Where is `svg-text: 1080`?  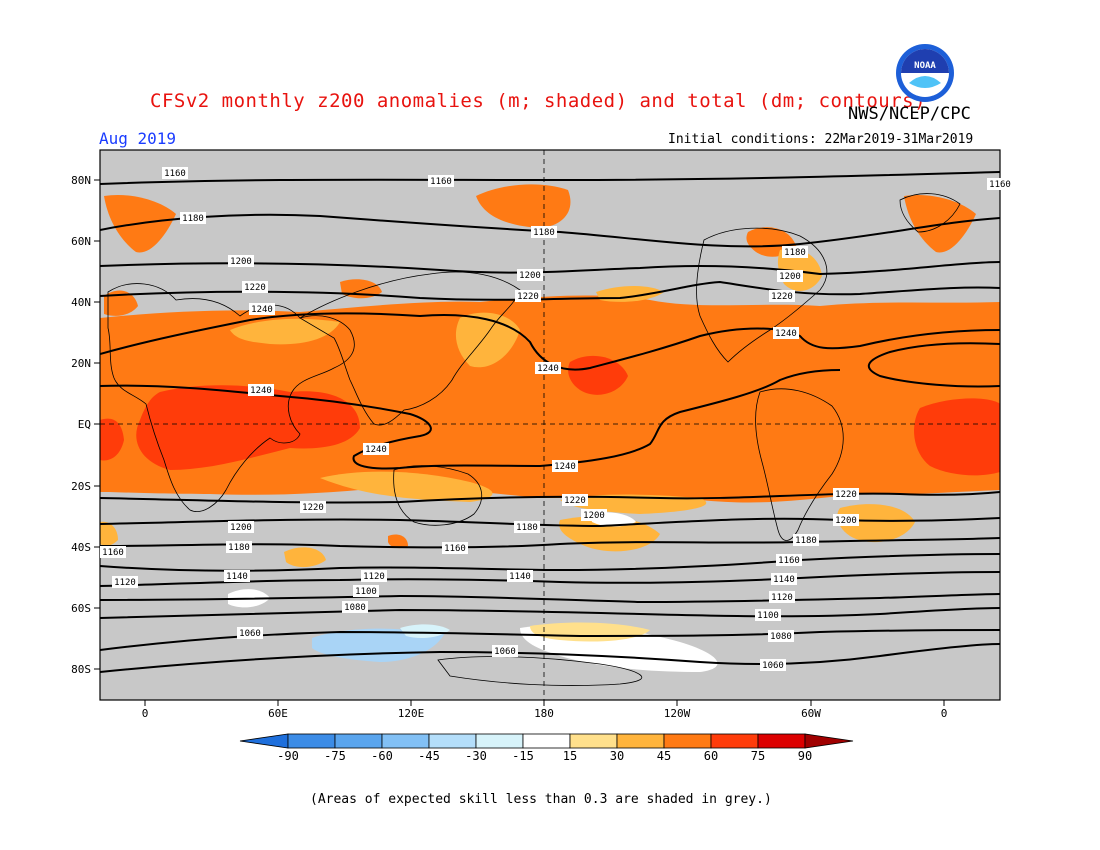 svg-text: 1080 is located at coordinates (355, 608).